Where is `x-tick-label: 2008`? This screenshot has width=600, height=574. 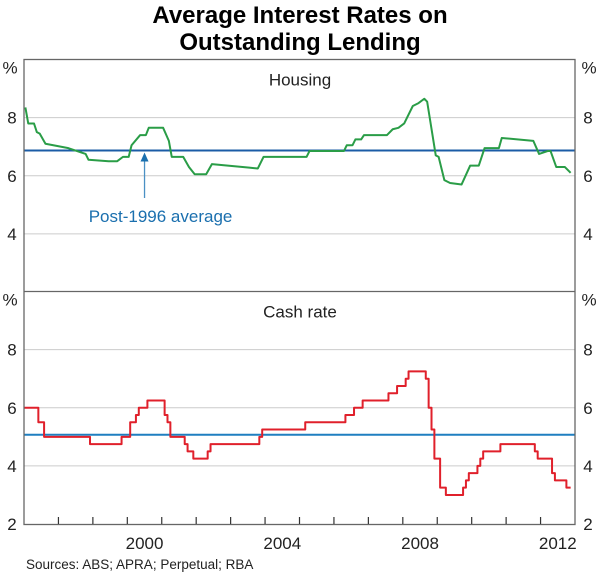 x-tick-label: 2008 is located at coordinates (420, 543).